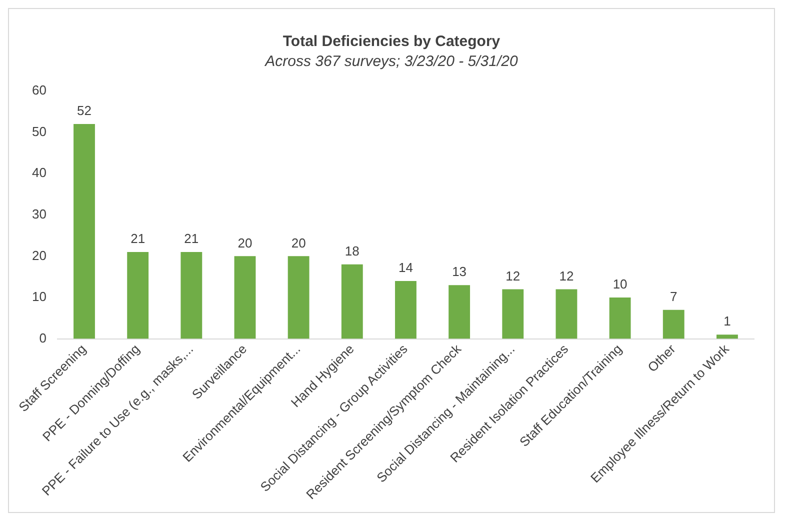 This screenshot has width=785, height=523. I want to click on data-label: 7, so click(674, 296).